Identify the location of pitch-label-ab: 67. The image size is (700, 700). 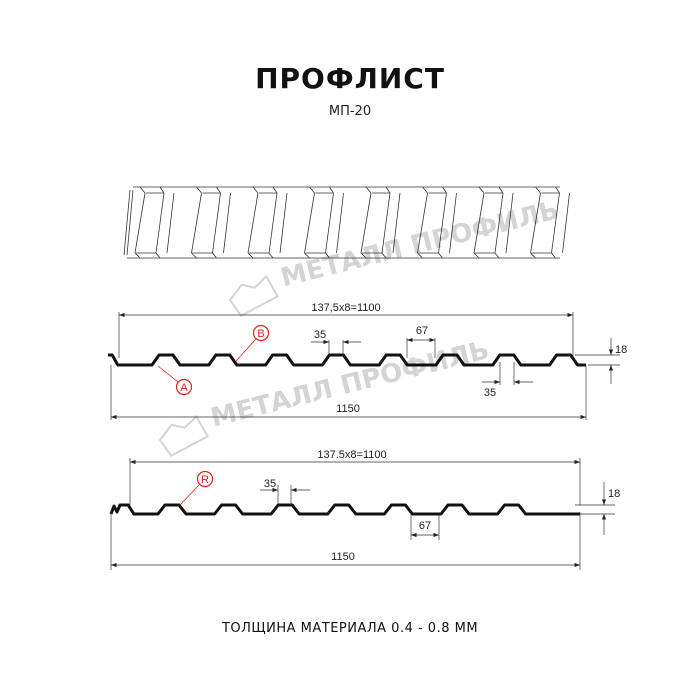
(422, 331).